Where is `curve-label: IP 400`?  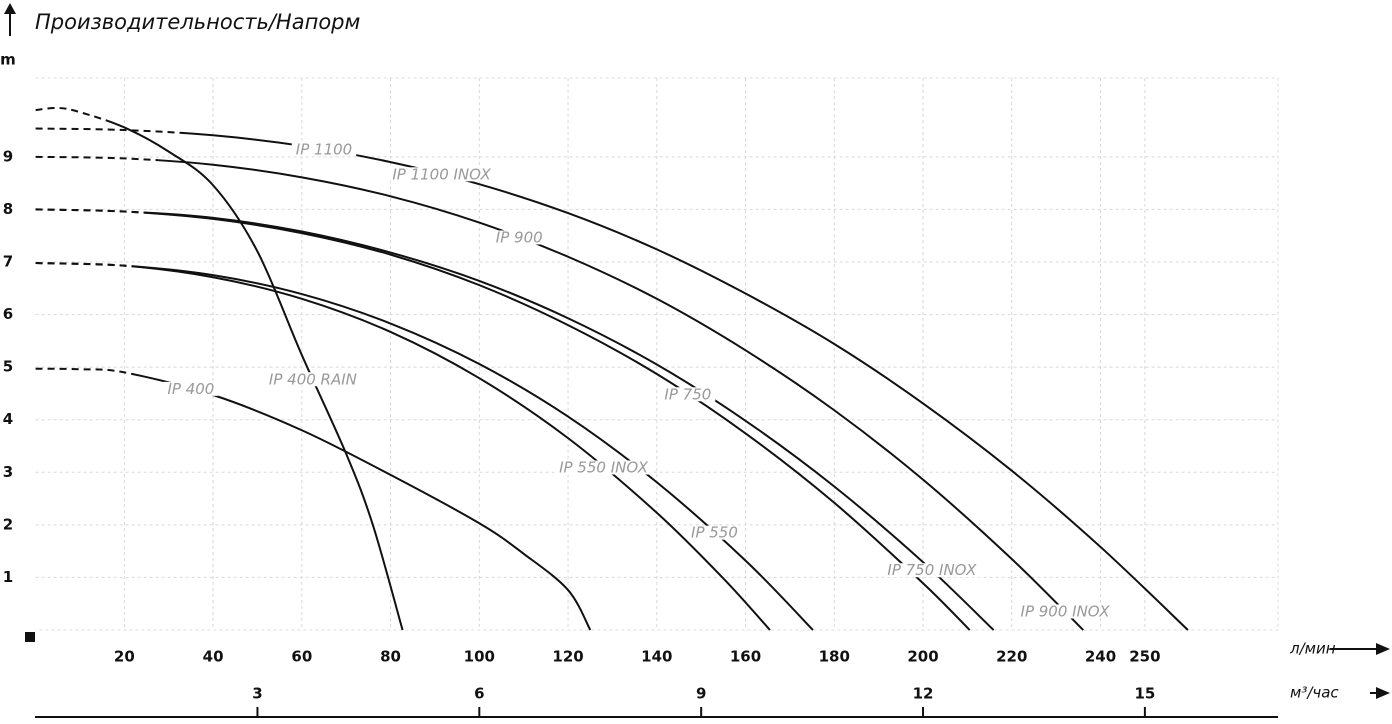
curve-label: IP 400 is located at coordinates (190, 389).